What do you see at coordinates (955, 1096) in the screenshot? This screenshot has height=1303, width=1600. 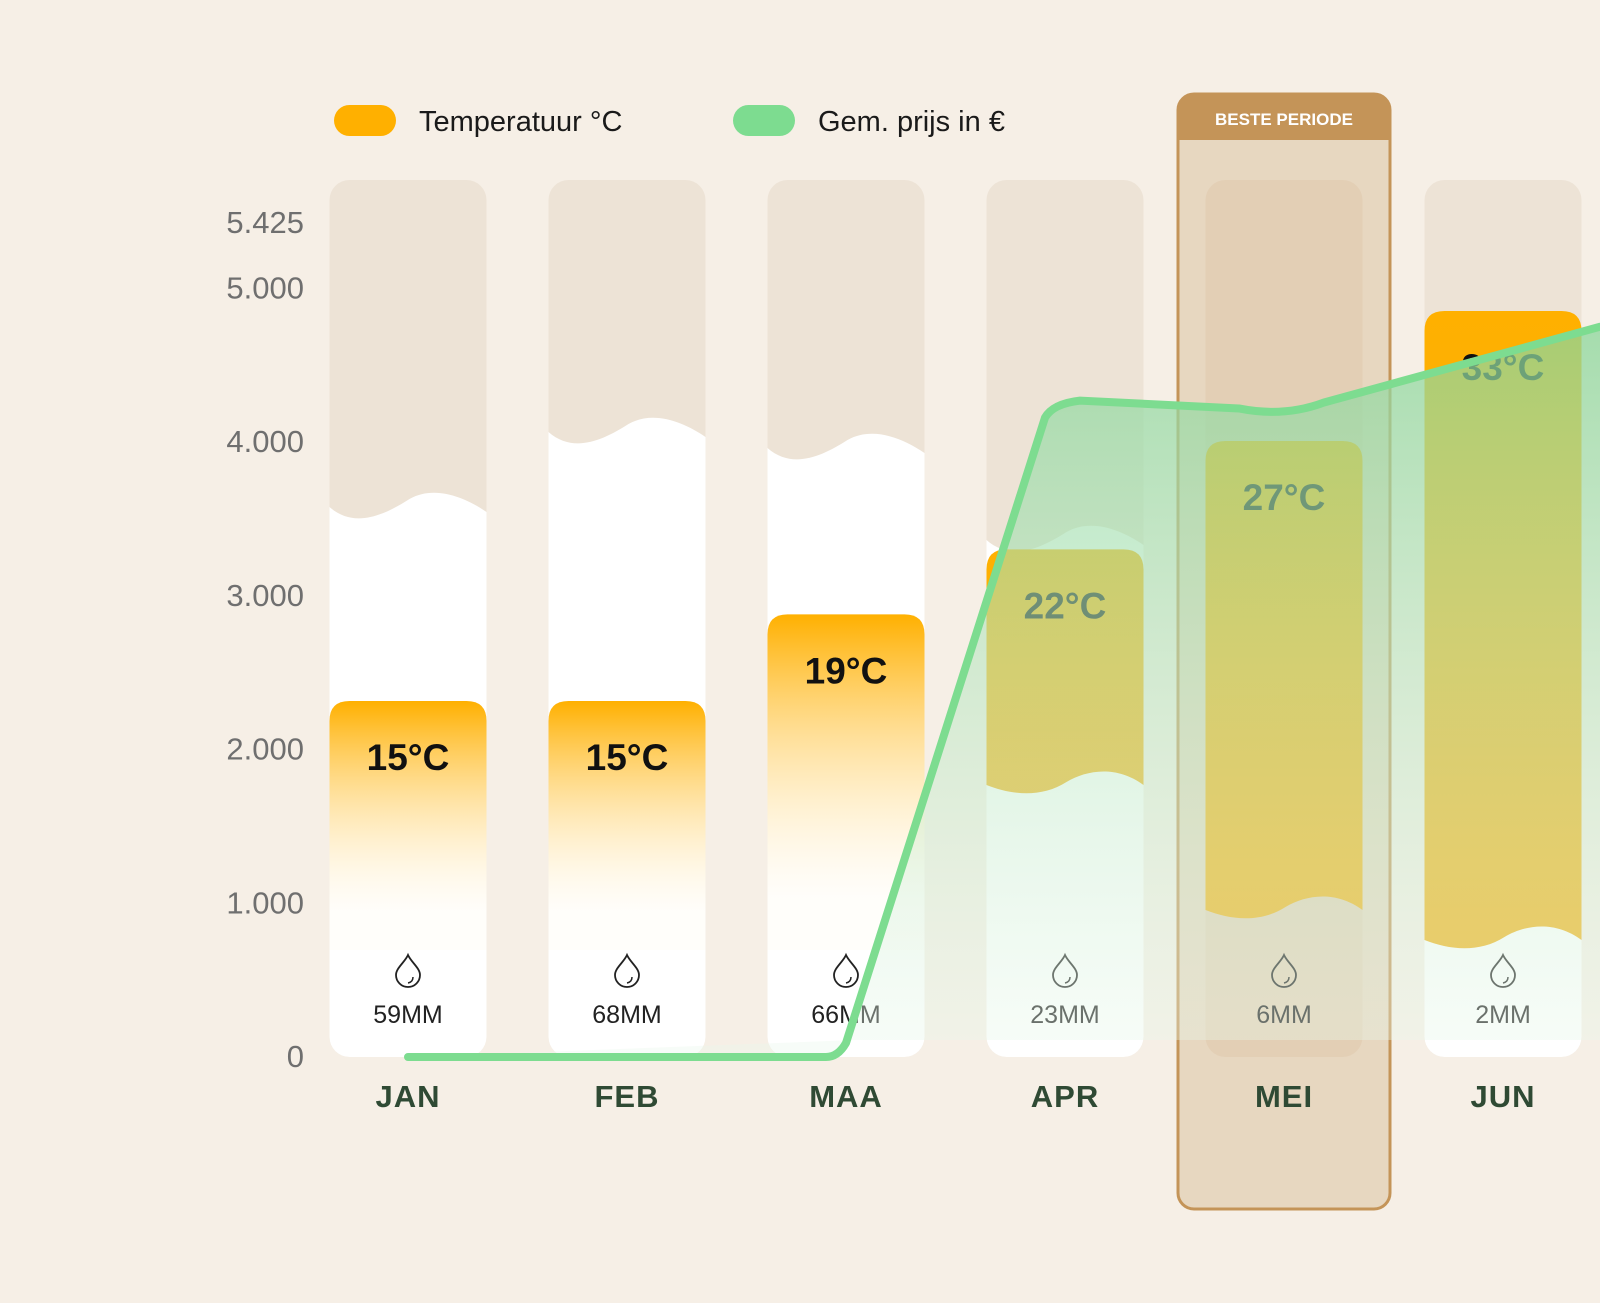 I see `month-labels: JAN FEB MAA APR MEI JUN` at bounding box center [955, 1096].